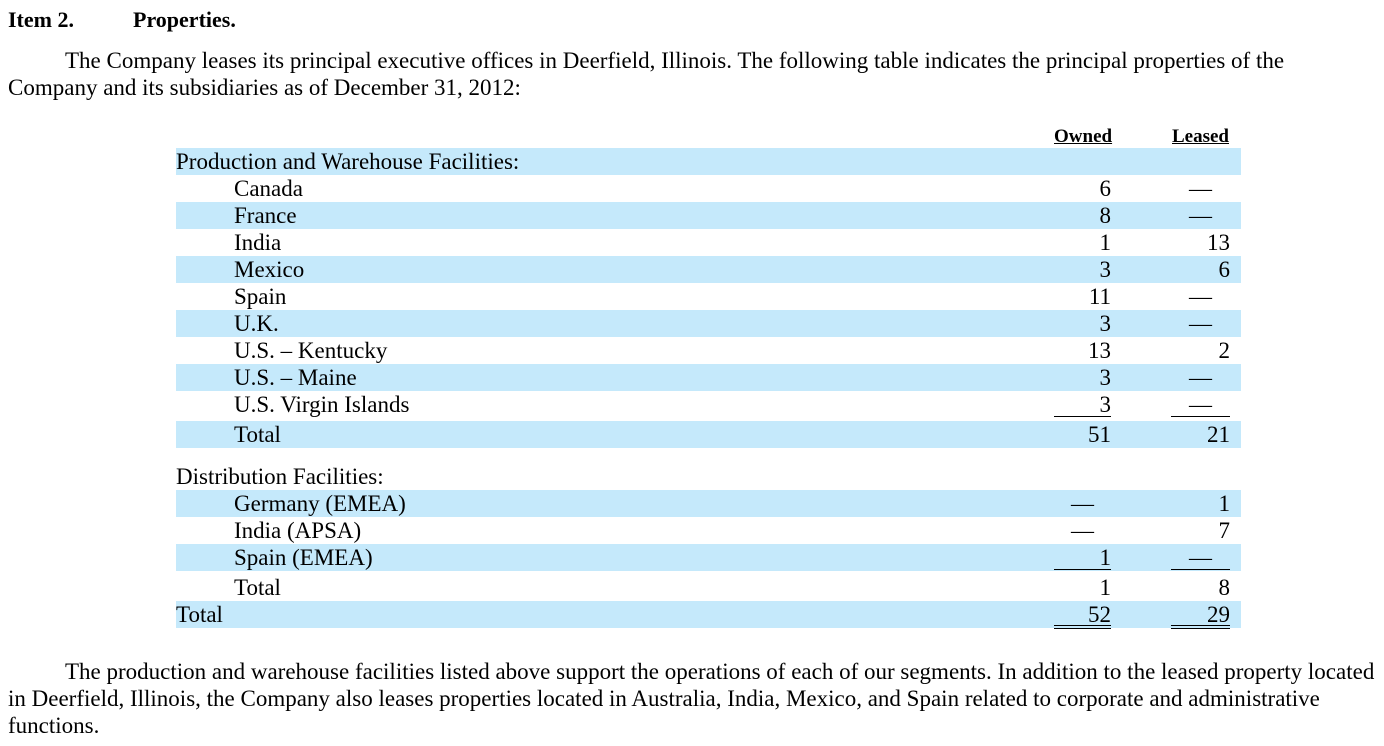 This screenshot has height=746, width=1384. What do you see at coordinates (1099, 434) in the screenshot?
I see `owned-total: 51` at bounding box center [1099, 434].